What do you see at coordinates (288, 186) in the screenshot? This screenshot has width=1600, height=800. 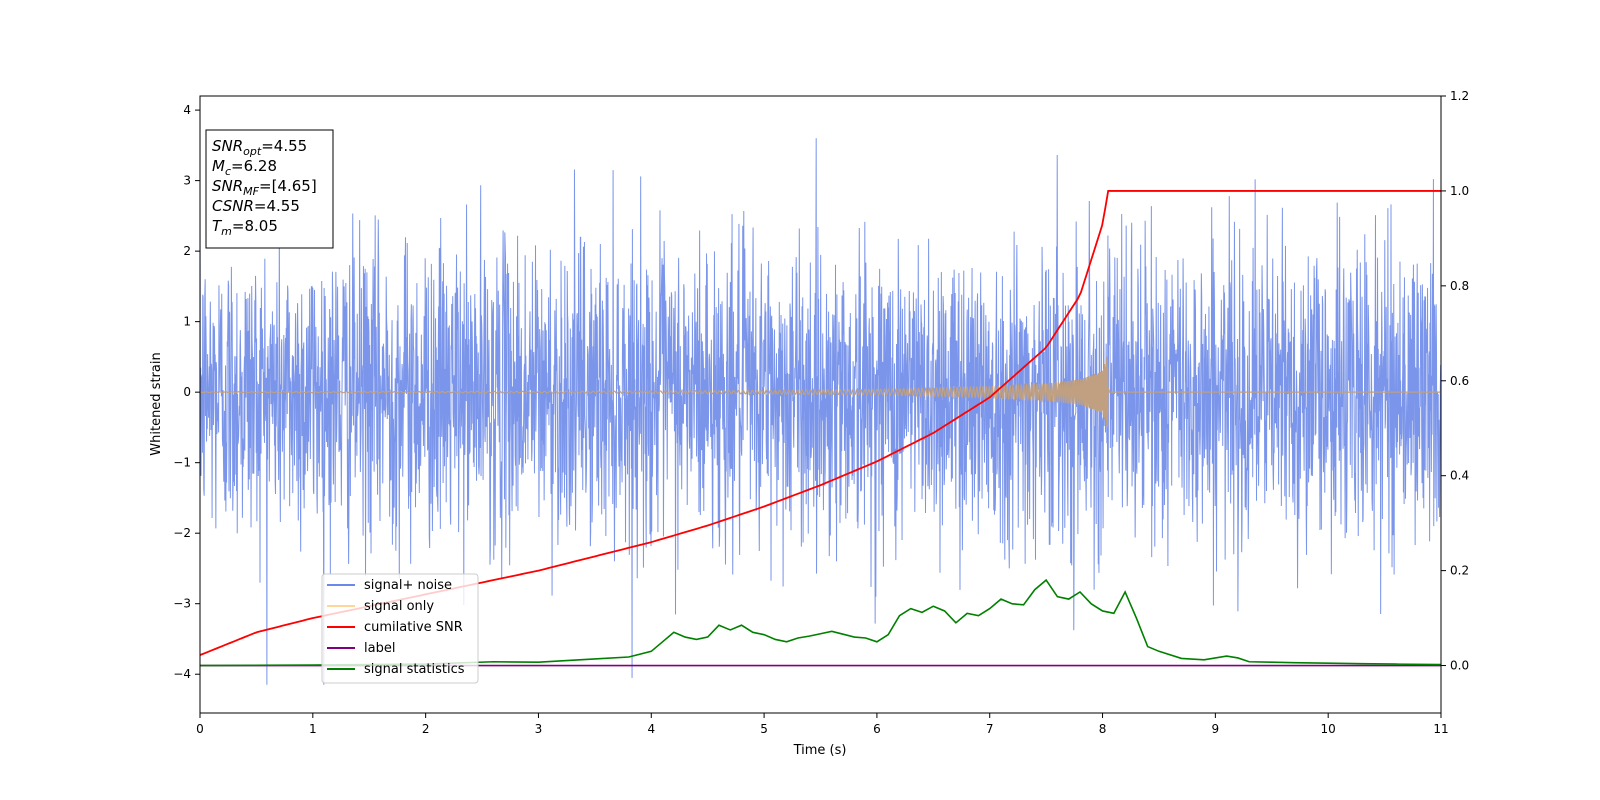 I see `annotation-value: =[4.65]` at bounding box center [288, 186].